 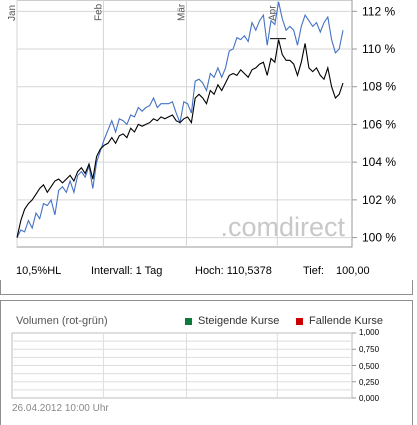 What do you see at coordinates (0, 362) in the screenshot?
I see `frame-left-bottom` at bounding box center [0, 362].